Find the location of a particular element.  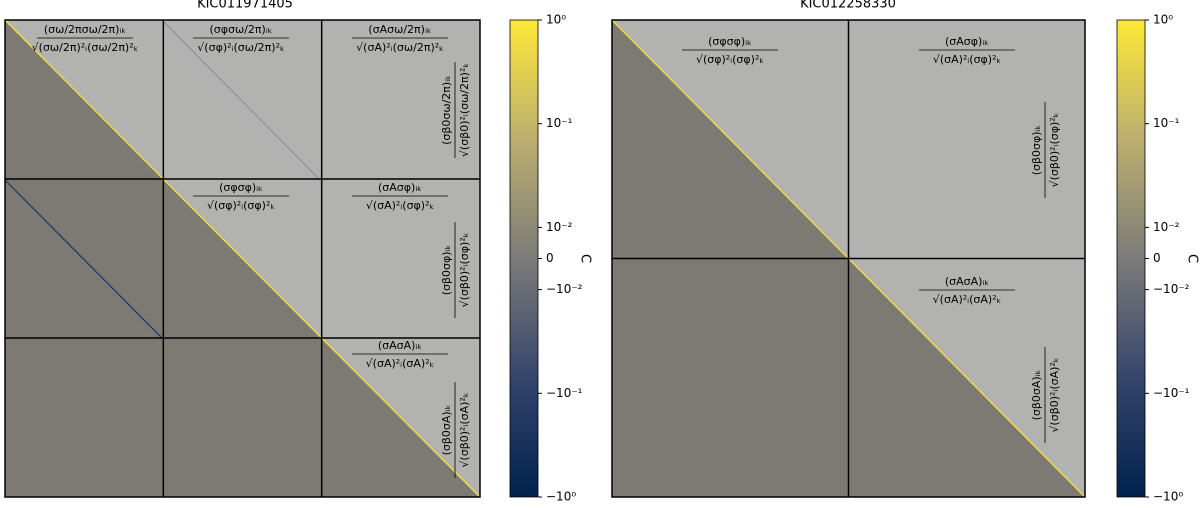

chart-title: KIC011971405 is located at coordinates (245, 6).